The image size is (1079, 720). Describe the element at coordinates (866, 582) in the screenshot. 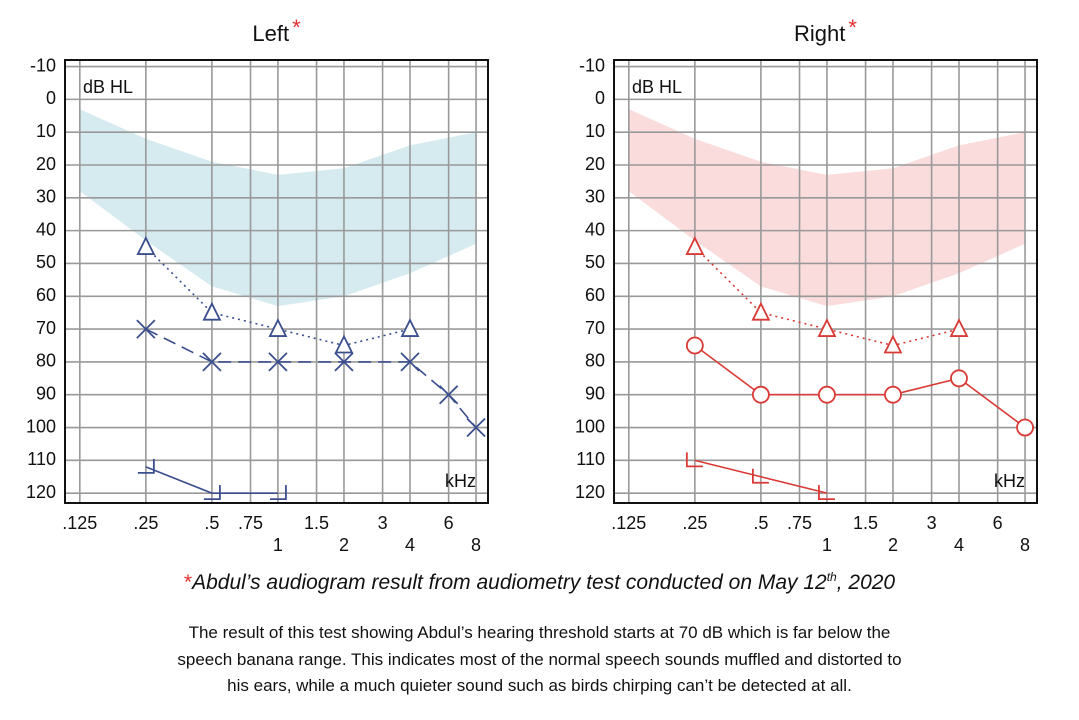

I see `caption-end: , 2020` at that location.